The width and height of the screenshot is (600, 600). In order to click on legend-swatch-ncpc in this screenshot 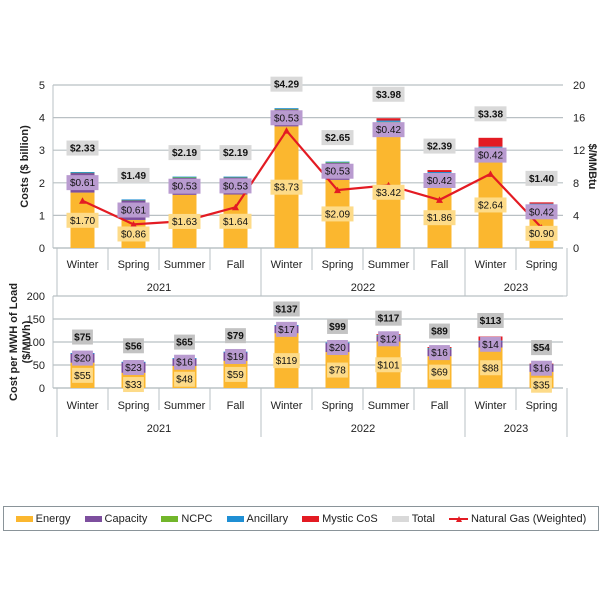, I will do `click(170, 518)`.